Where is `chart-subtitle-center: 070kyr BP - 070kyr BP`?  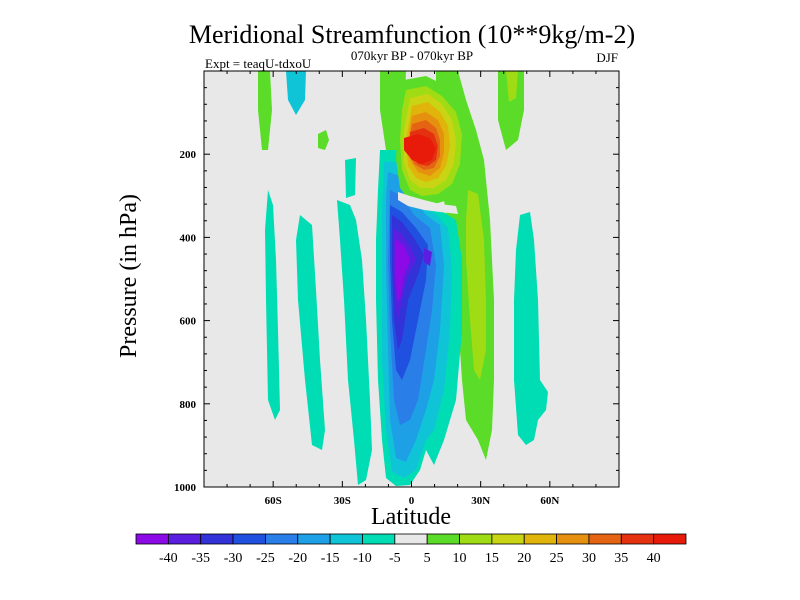 chart-subtitle-center: 070kyr BP - 070kyr BP is located at coordinates (412, 55).